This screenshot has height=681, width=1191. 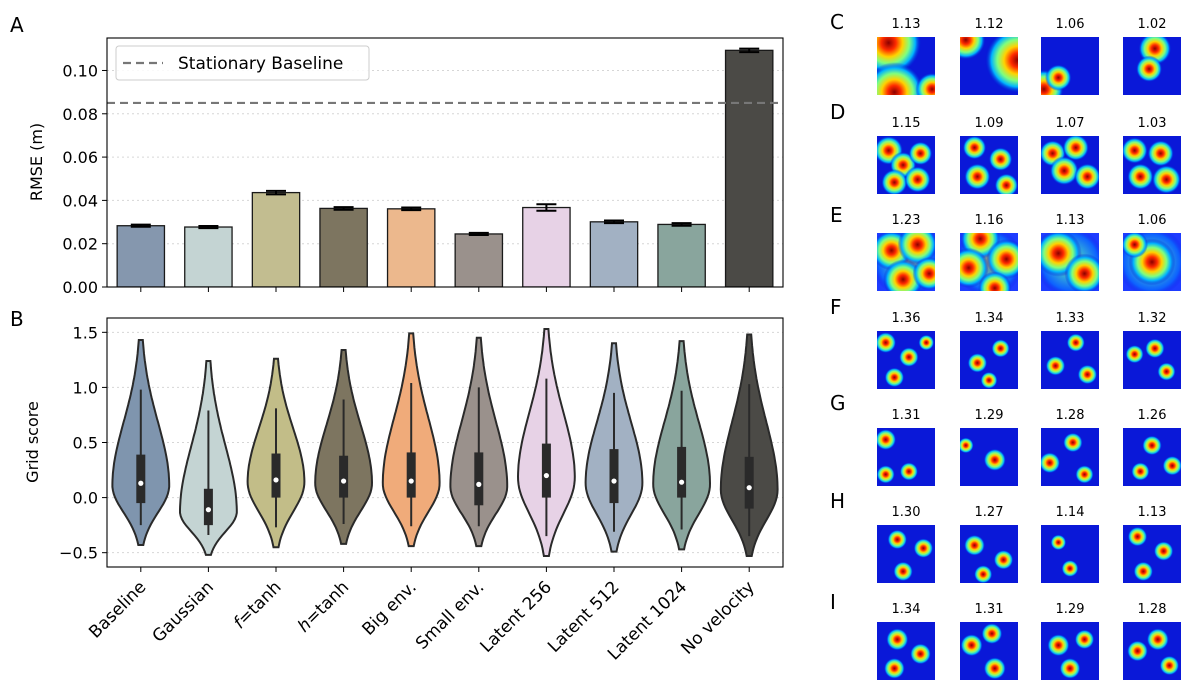 I want to click on panel-label-e: E, so click(x=836, y=215).